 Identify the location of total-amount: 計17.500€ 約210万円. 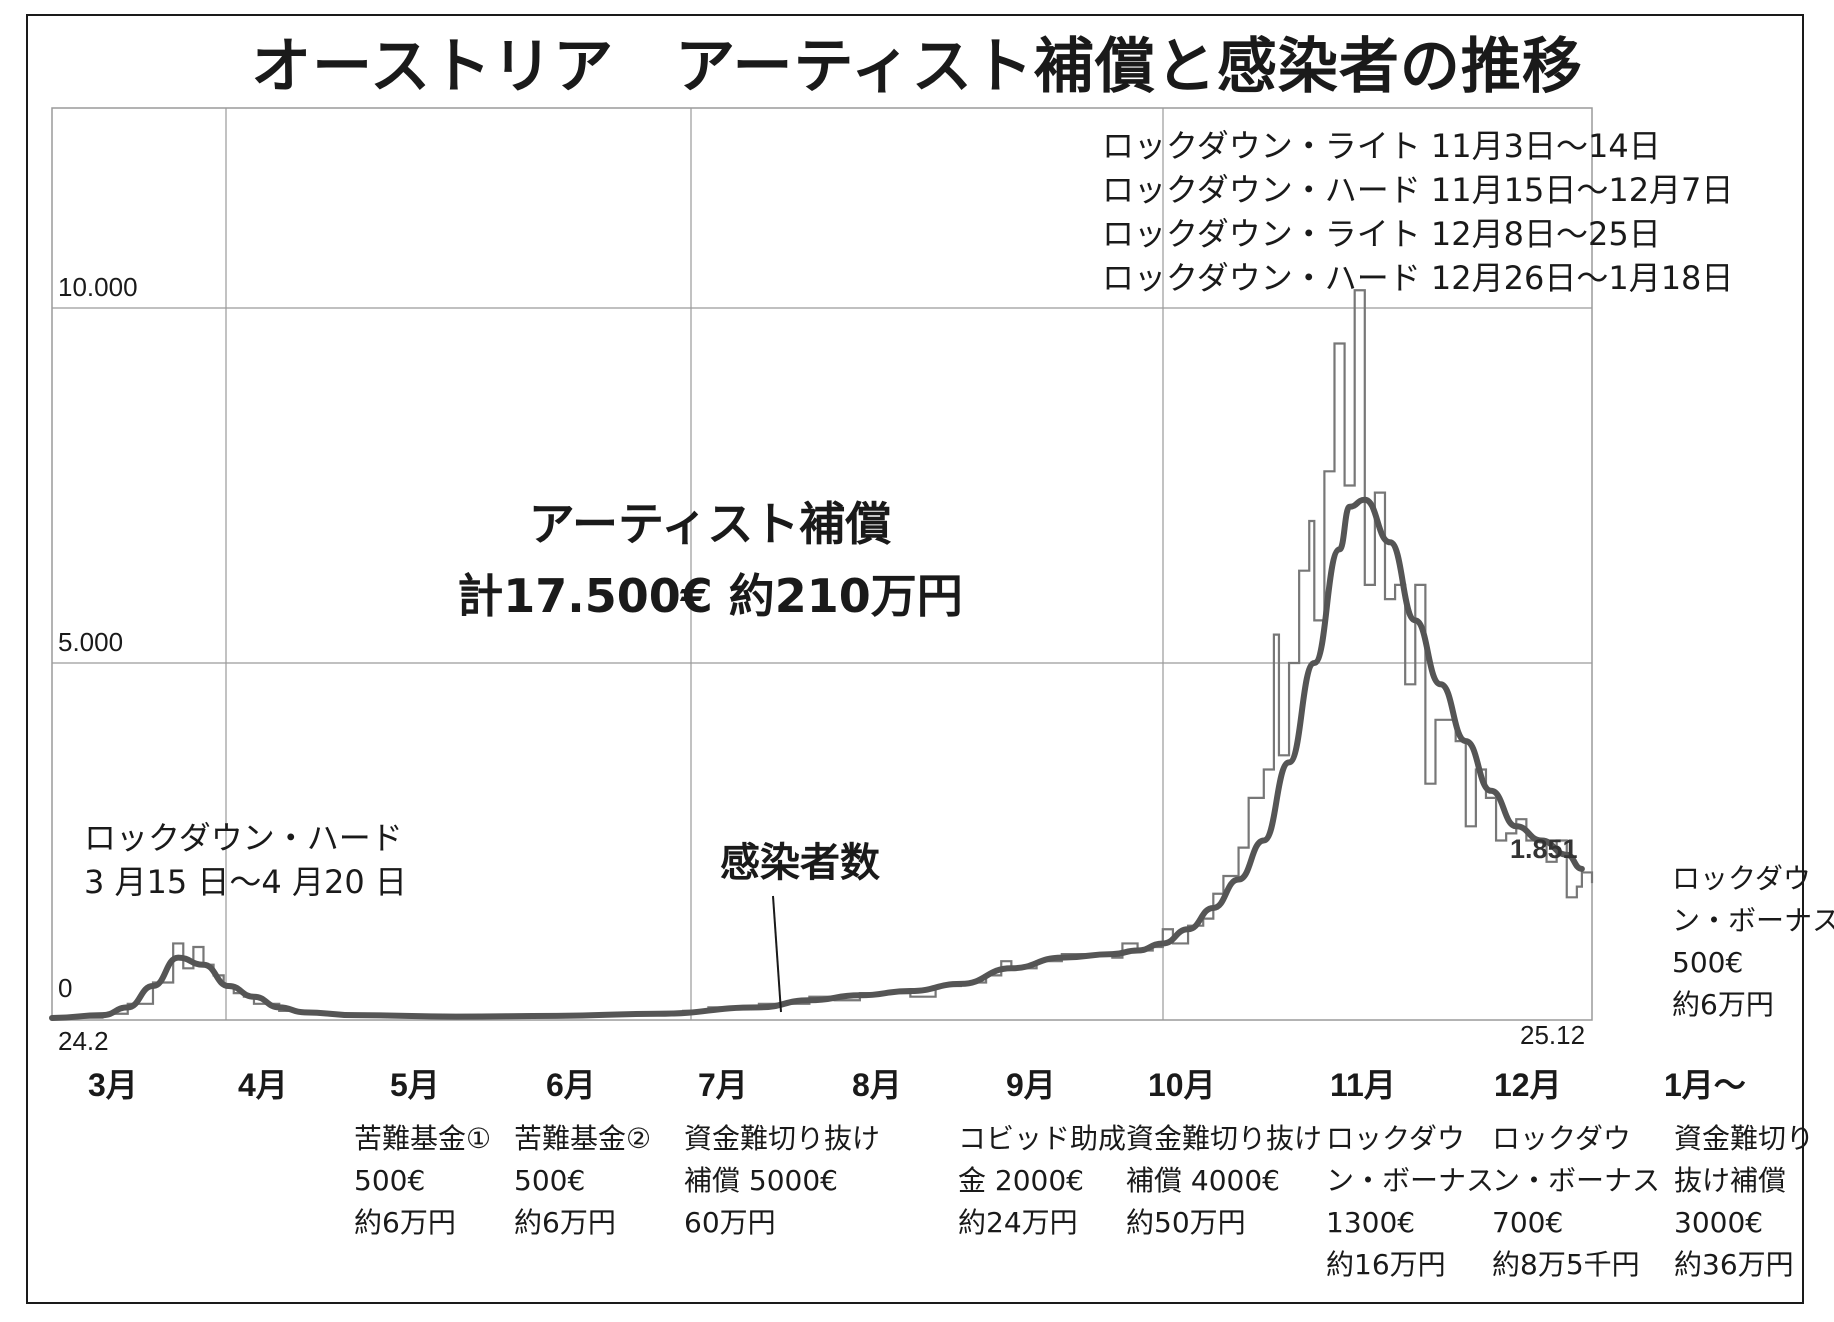
(710, 596).